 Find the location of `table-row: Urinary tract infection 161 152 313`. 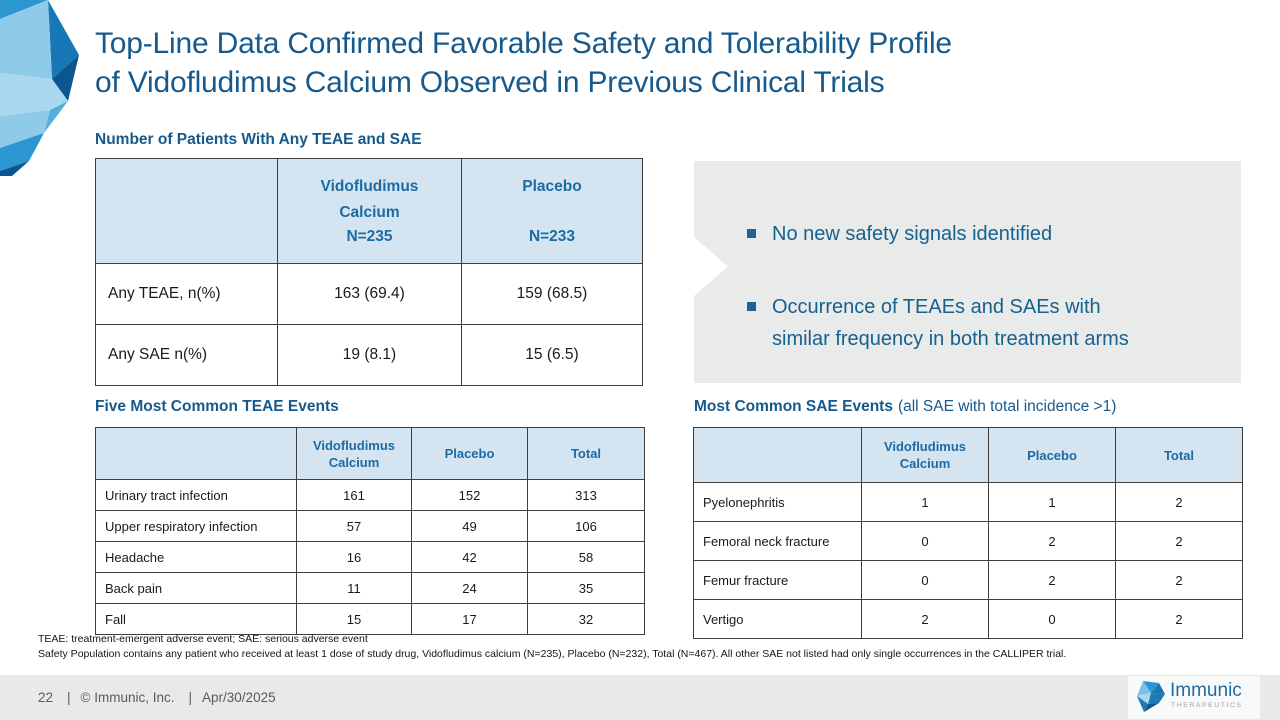

table-row: Urinary tract infection 161 152 313 is located at coordinates (370, 495).